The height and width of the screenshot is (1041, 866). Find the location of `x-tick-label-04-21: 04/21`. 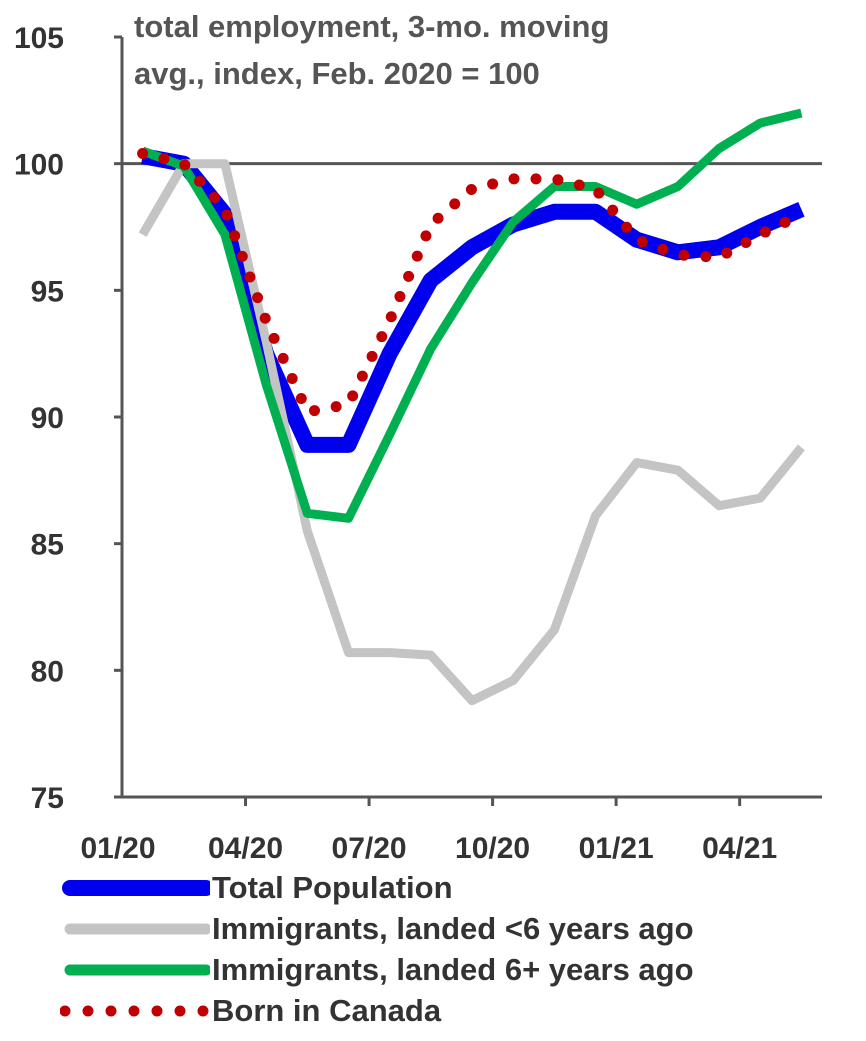

x-tick-label-04-21: 04/21 is located at coordinates (739, 848).